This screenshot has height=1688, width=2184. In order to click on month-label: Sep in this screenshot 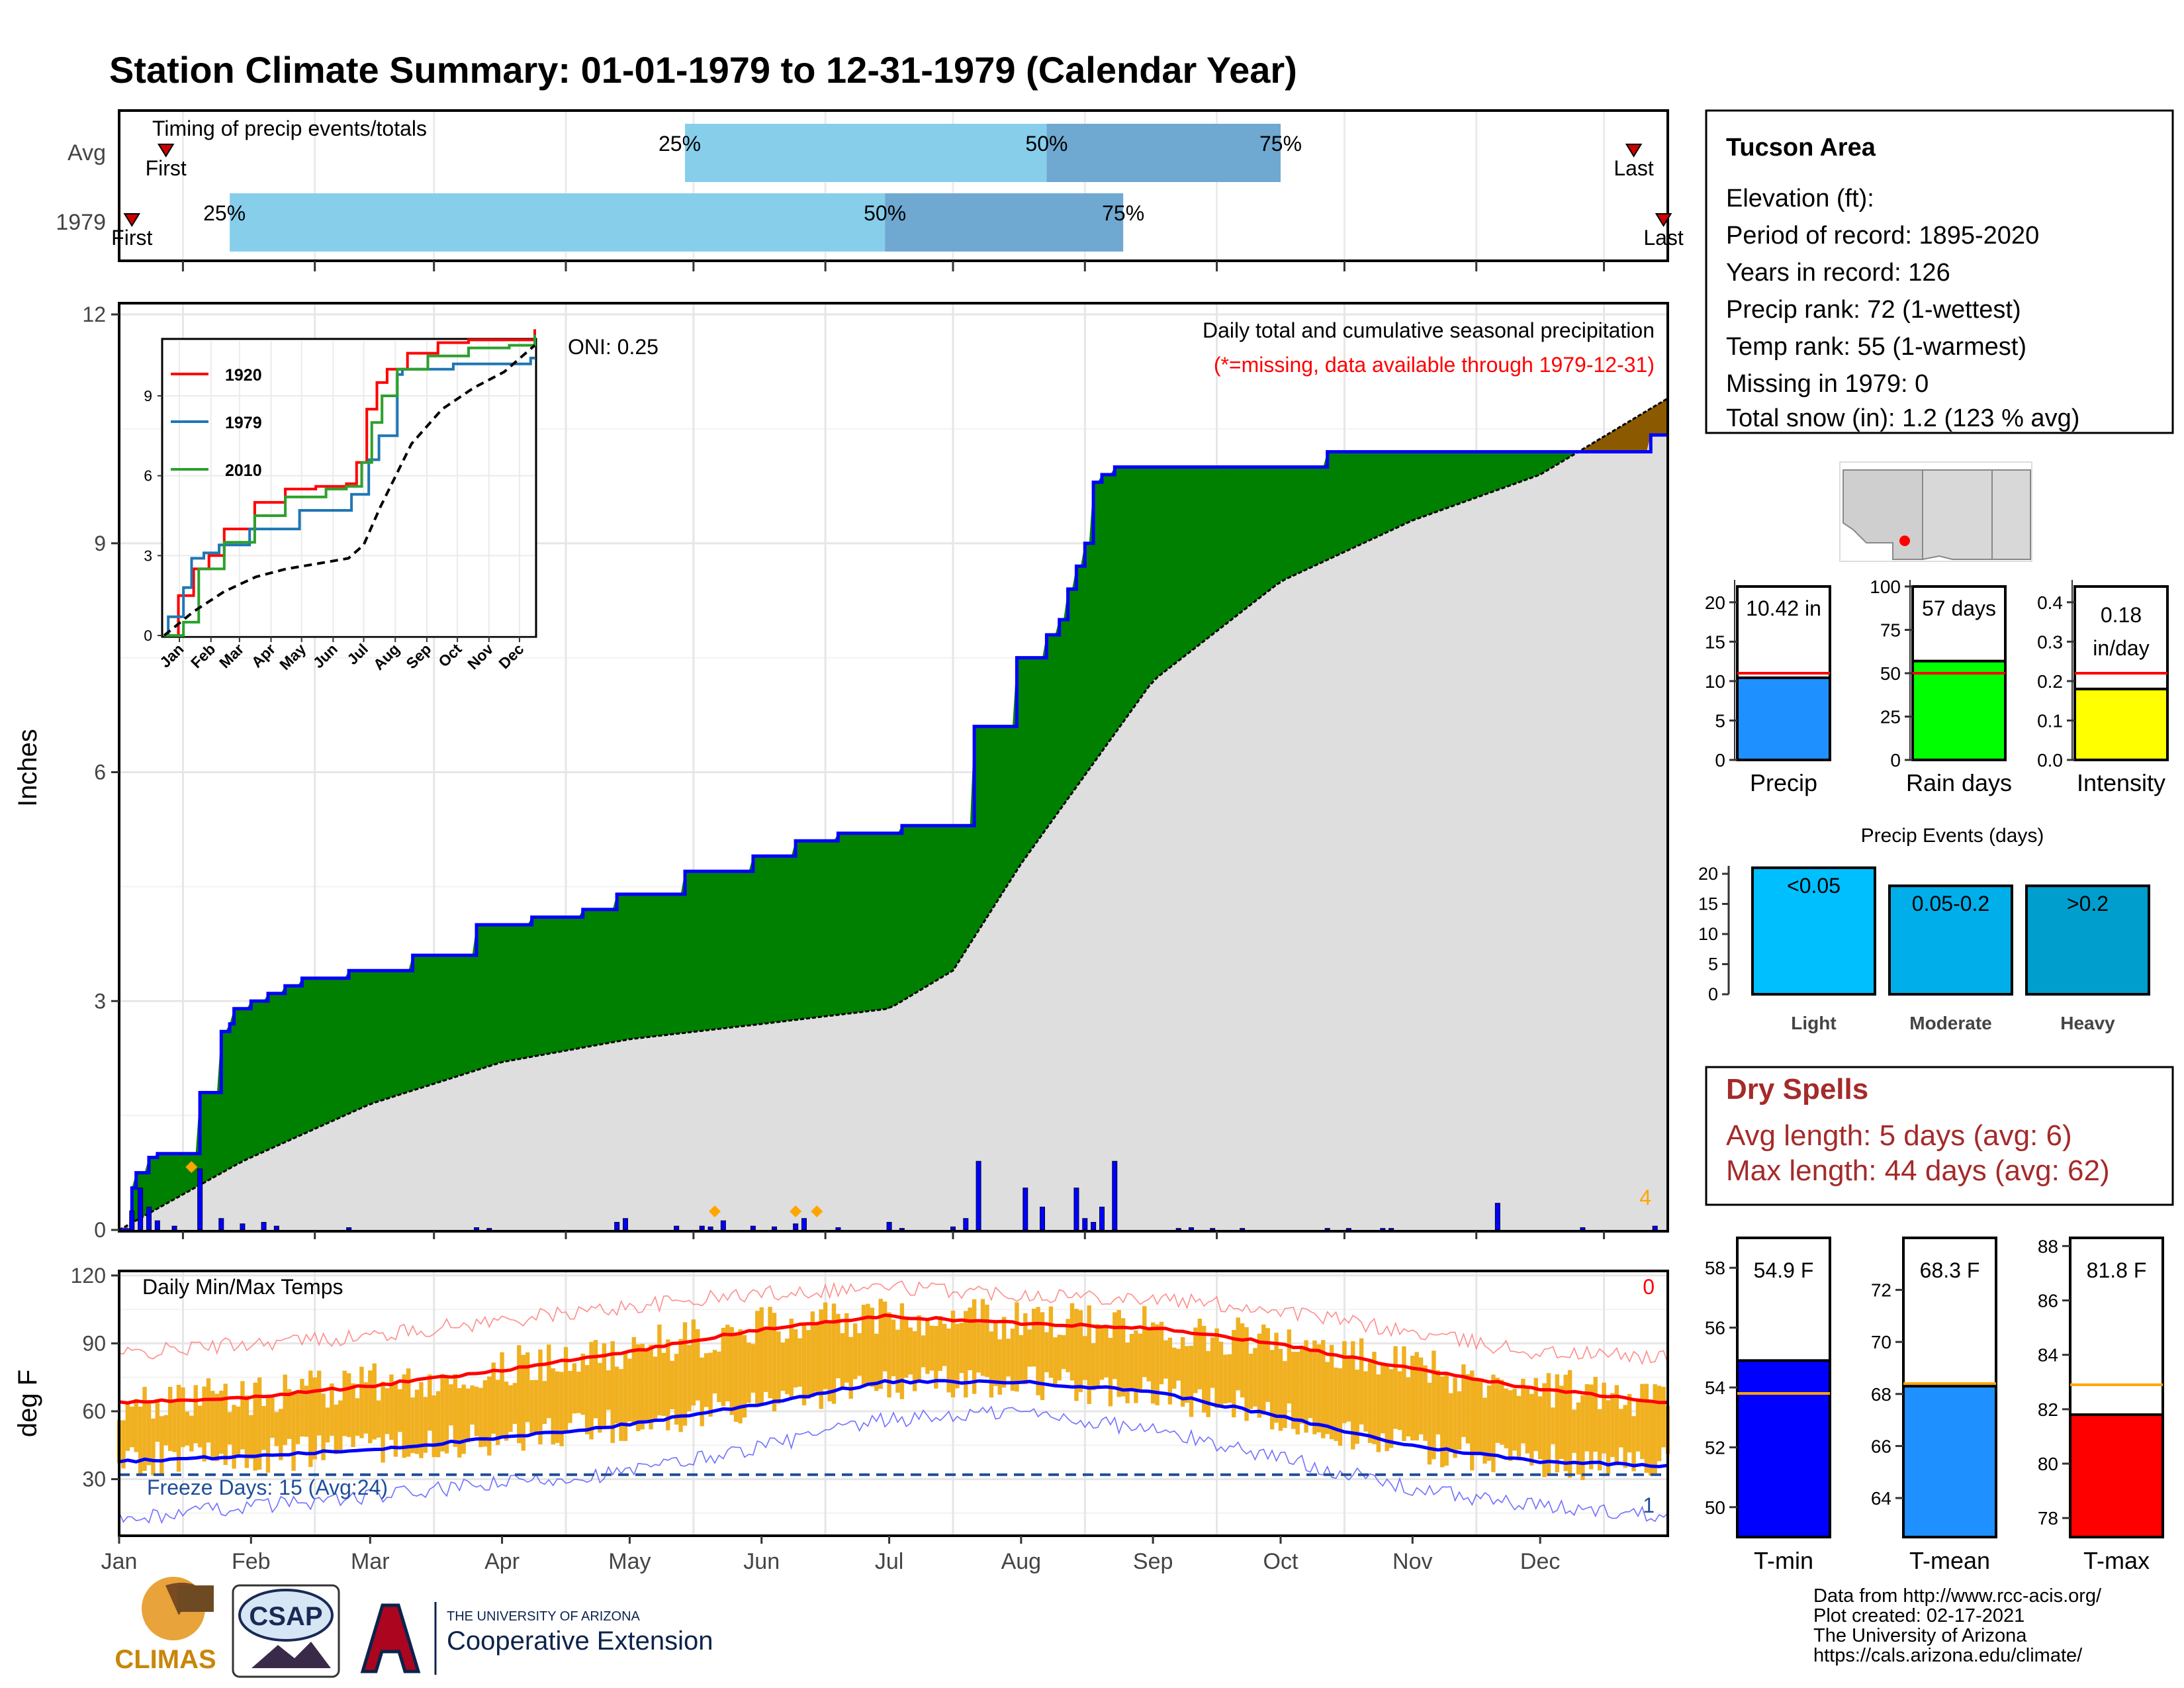, I will do `click(1153, 1561)`.